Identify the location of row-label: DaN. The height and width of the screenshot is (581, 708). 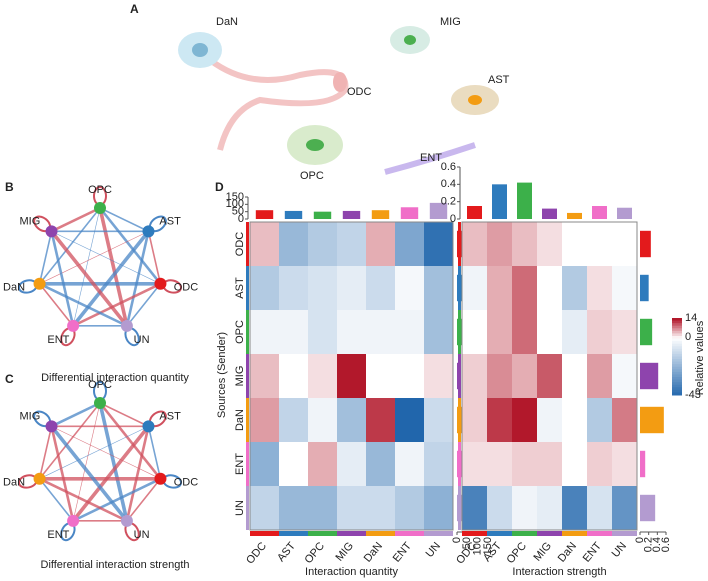
(240, 420).